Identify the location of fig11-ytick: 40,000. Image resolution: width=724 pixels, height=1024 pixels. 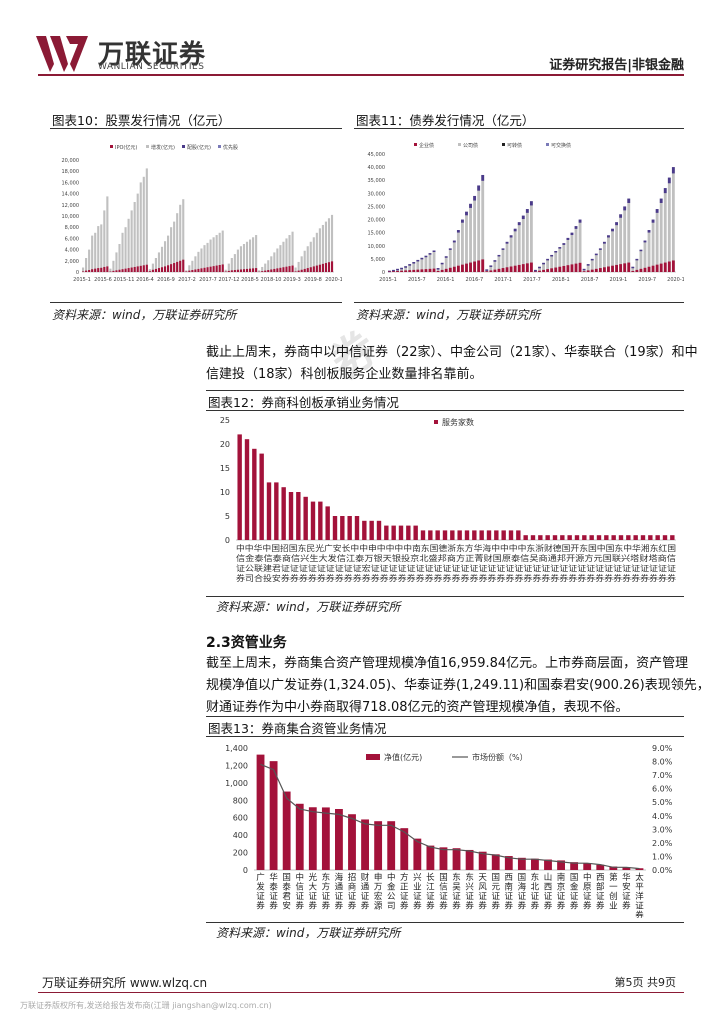
(377, 168).